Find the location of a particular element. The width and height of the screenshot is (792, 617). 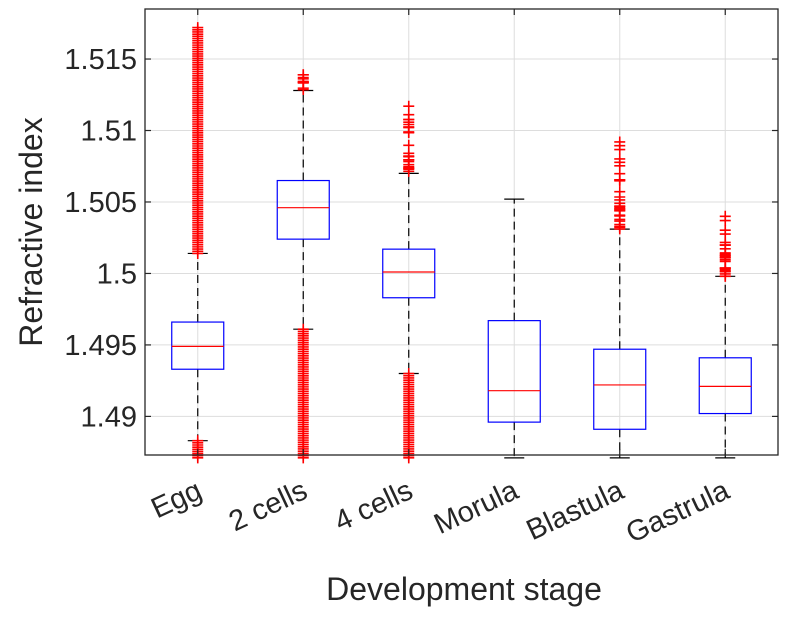

x-axis-label: Development stage is located at coordinates (464, 589).